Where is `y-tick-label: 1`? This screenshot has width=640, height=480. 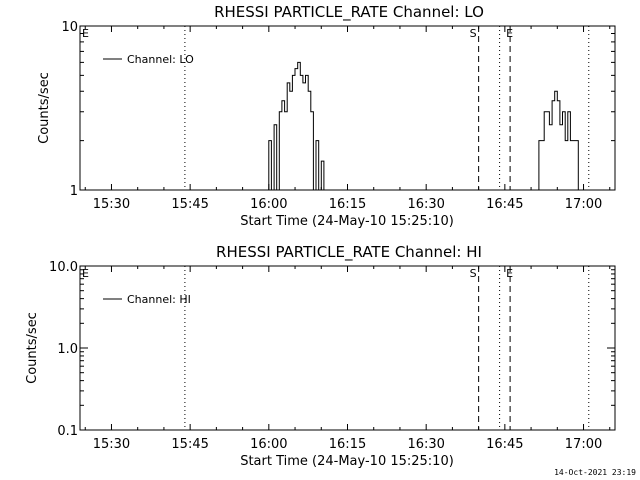
y-tick-label: 1 is located at coordinates (74, 191).